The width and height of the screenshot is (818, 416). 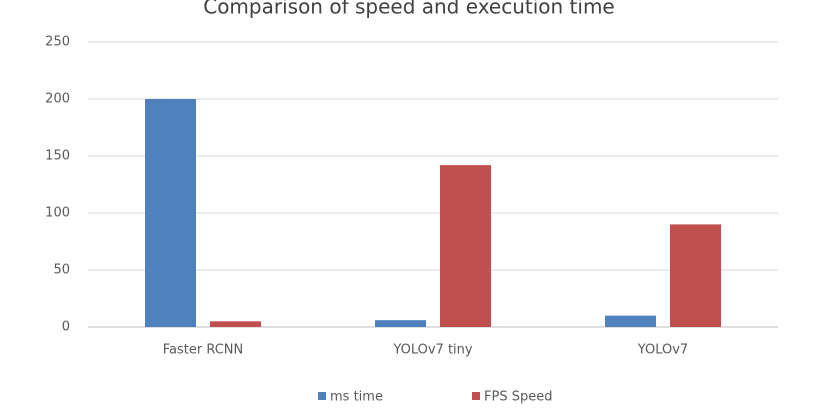 I want to click on y-tick-label: 50, so click(x=61, y=270).